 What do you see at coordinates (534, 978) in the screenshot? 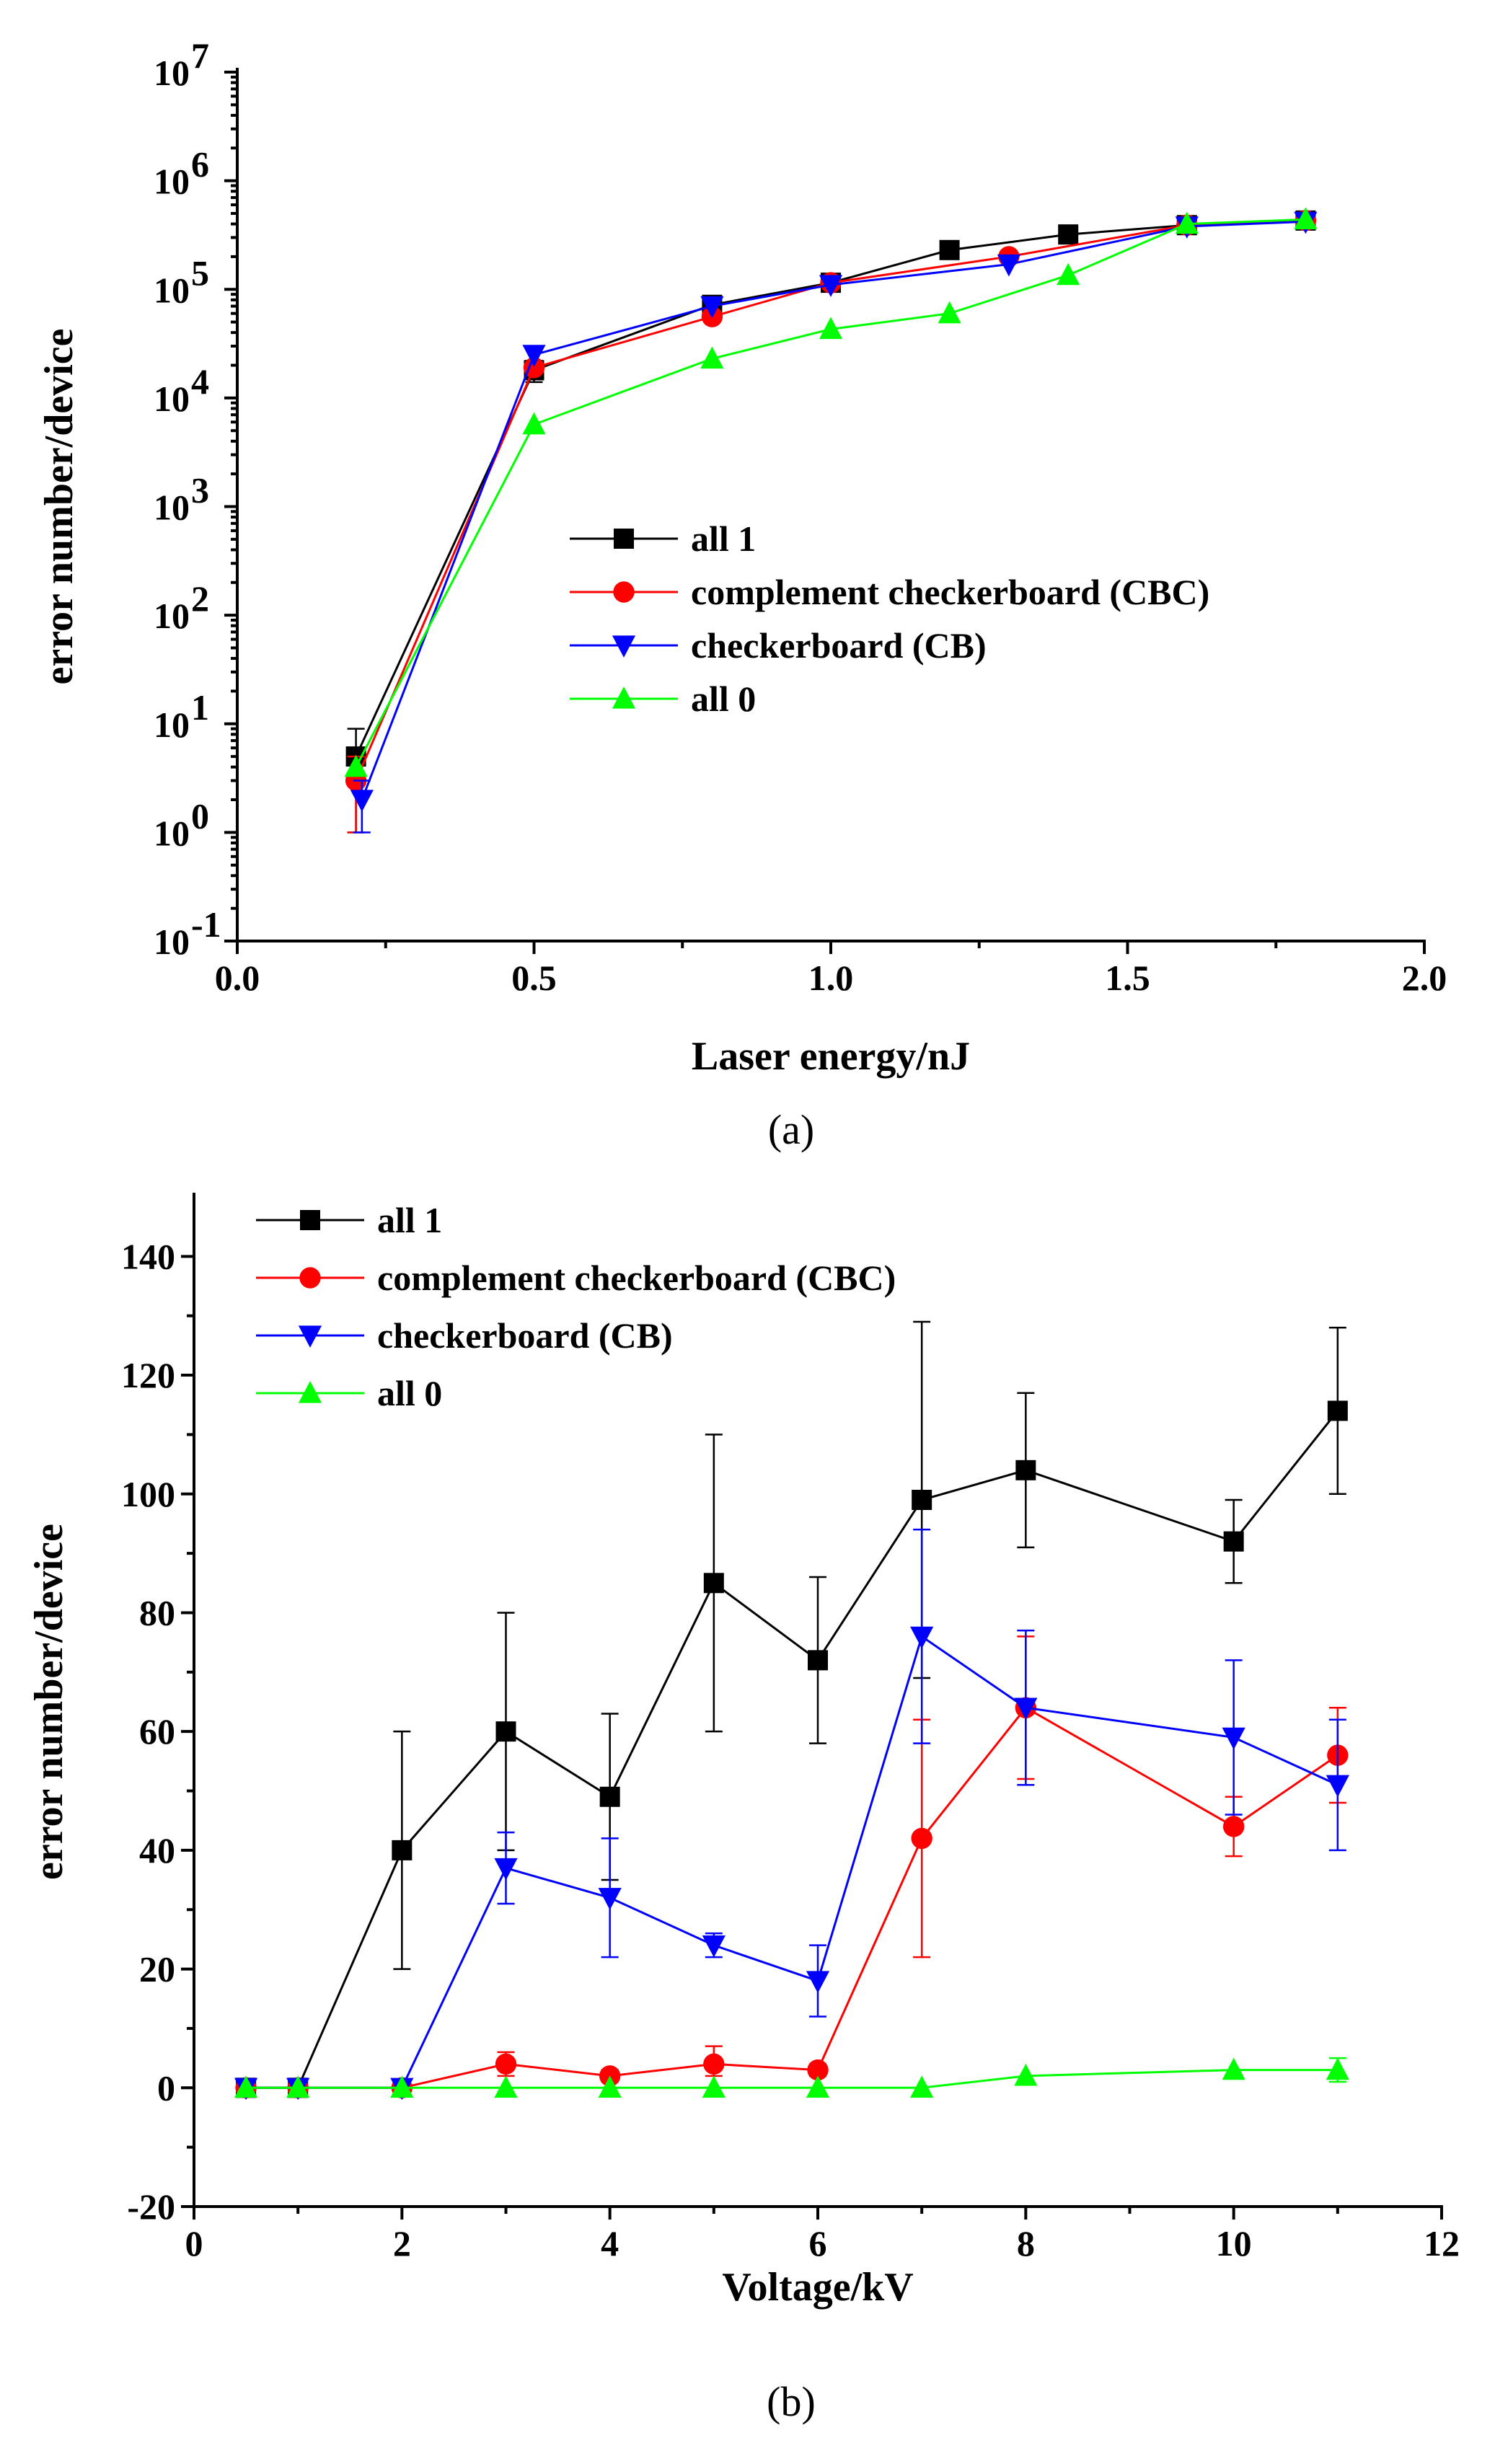
I see `x-tick-label: 0.5` at bounding box center [534, 978].